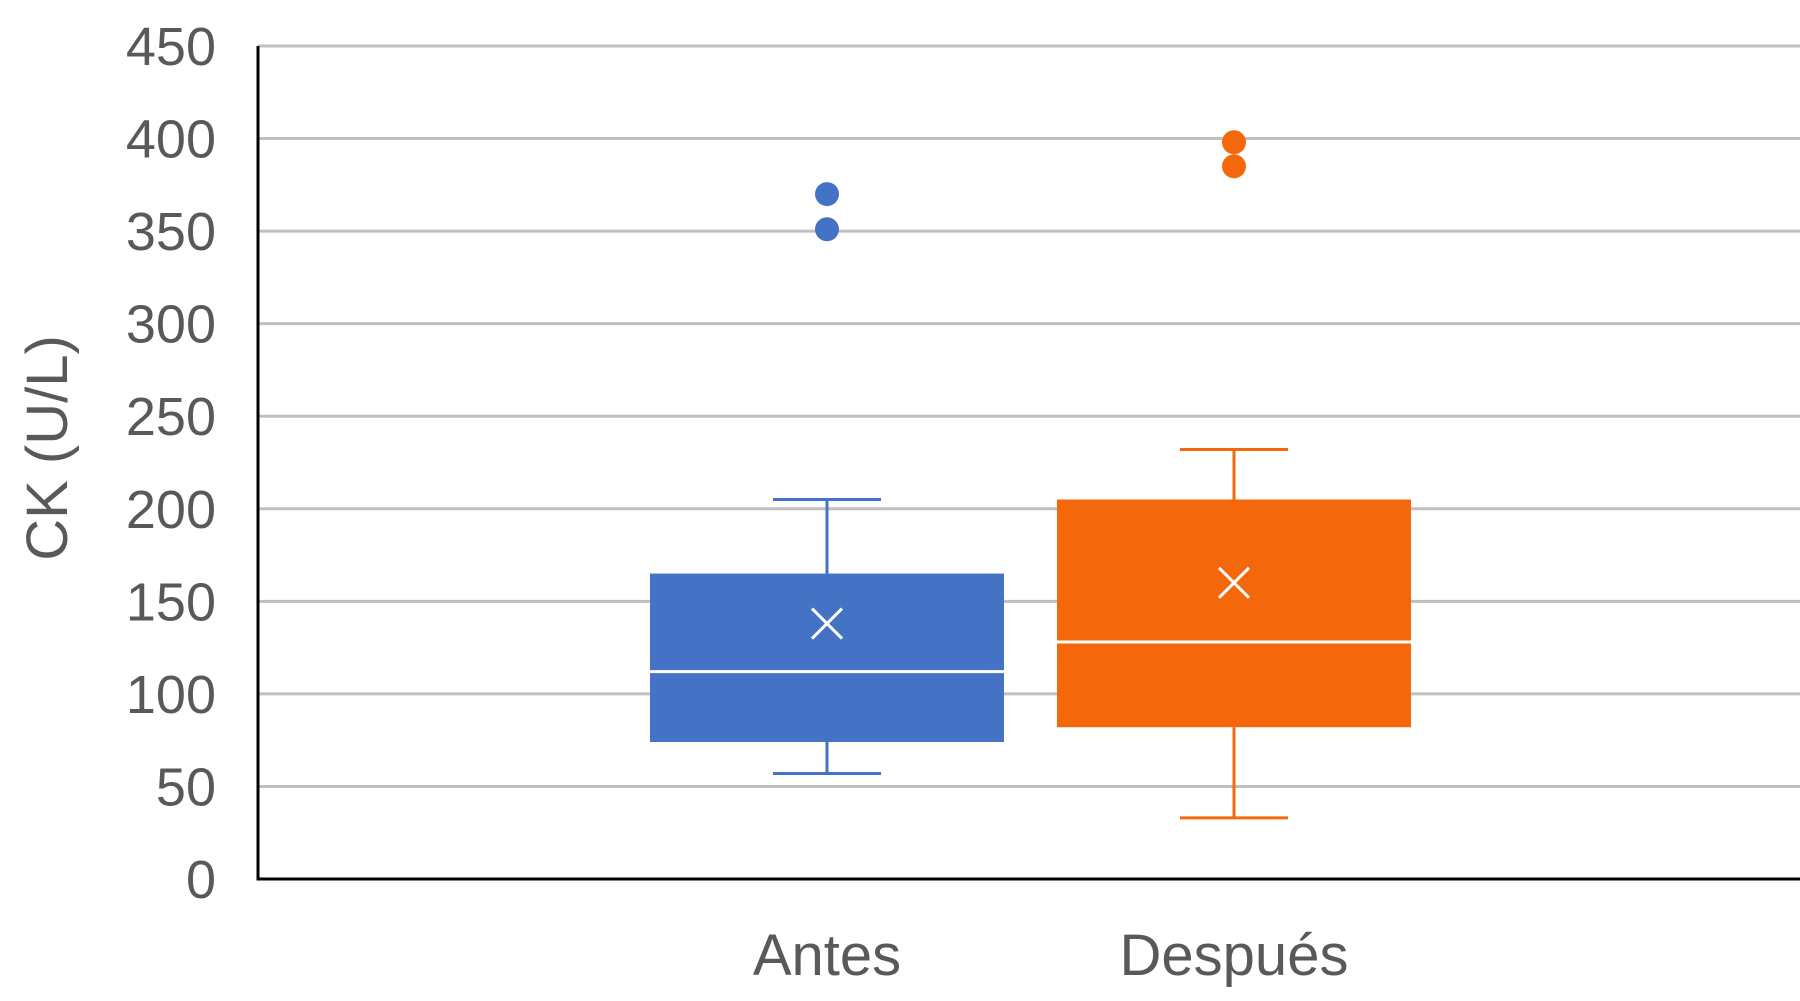  I want to click on y-tick-label: 150, so click(171, 602).